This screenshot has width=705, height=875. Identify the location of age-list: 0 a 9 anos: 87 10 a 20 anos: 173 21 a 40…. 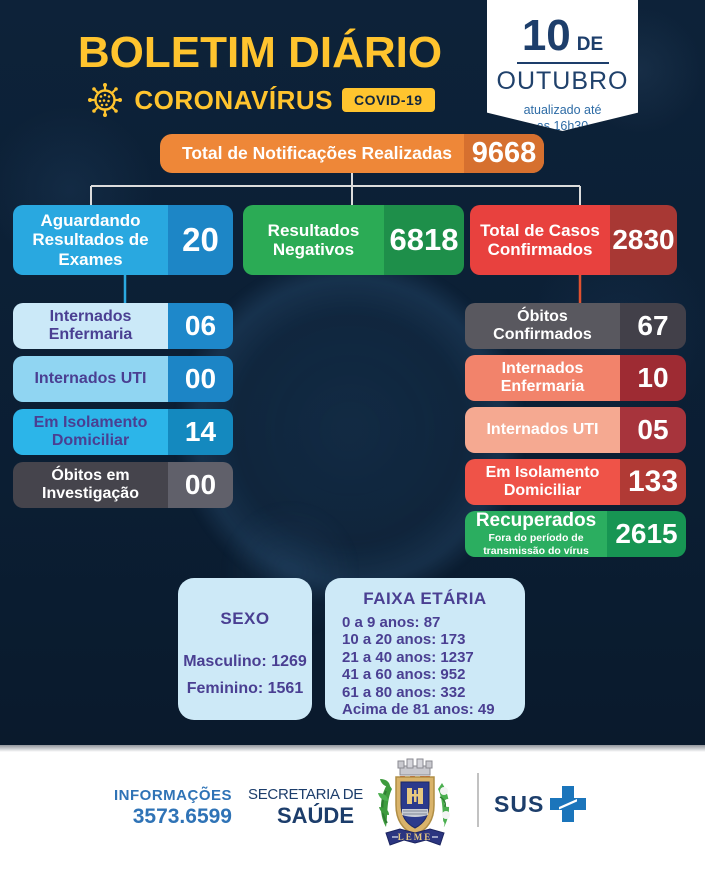
(425, 666).